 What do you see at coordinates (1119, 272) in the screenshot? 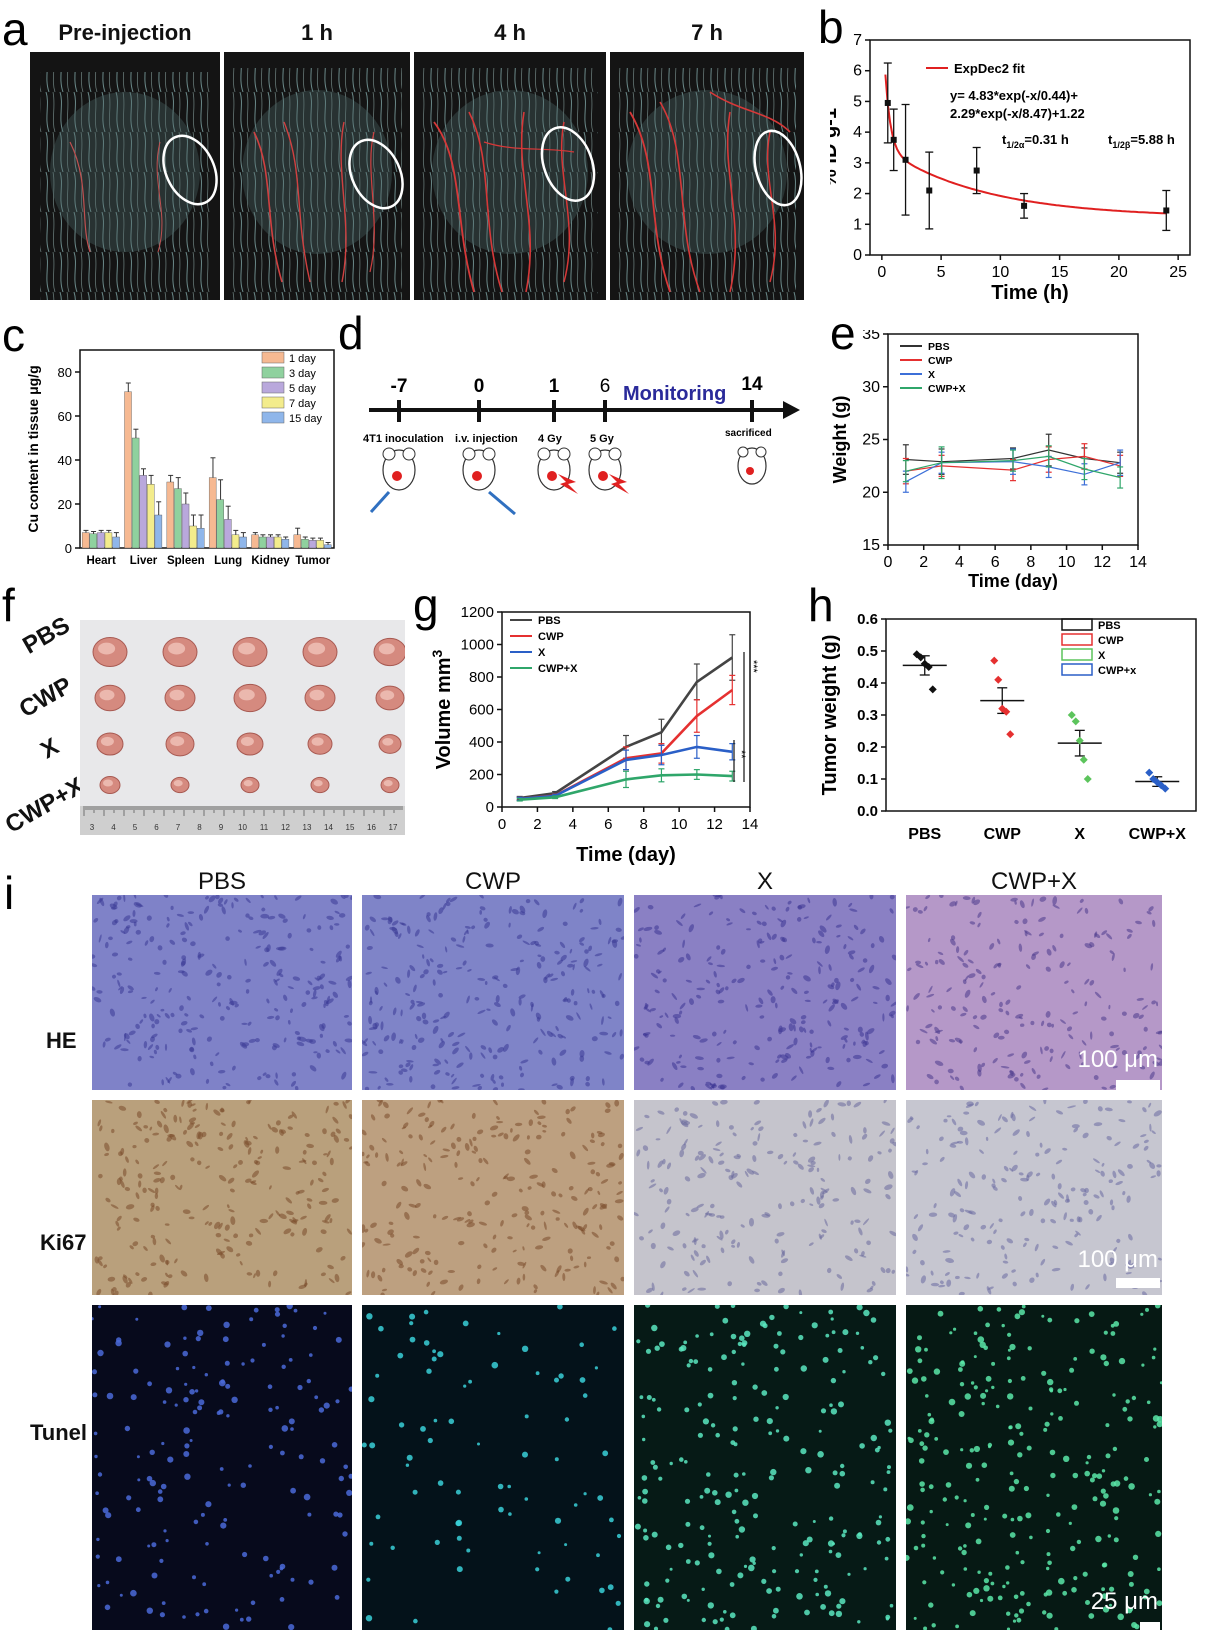
I see `chart-b-xtick-label-4: 20` at bounding box center [1119, 272].